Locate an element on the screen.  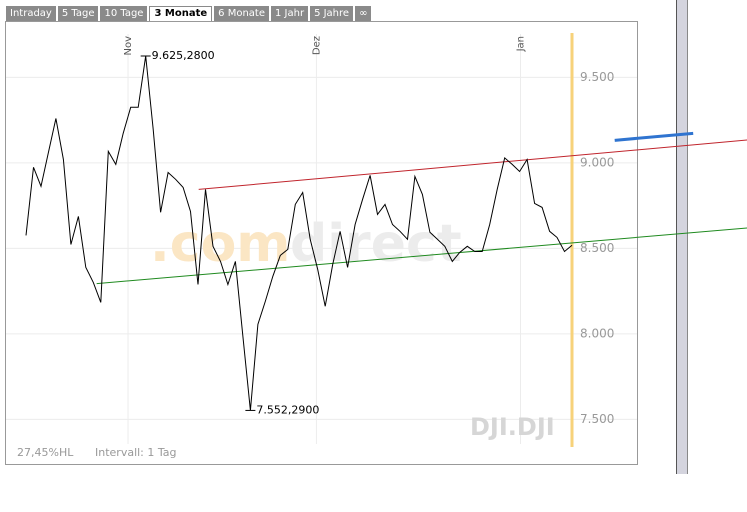
range-tab: 10 Tage is located at coordinates (124, 13).